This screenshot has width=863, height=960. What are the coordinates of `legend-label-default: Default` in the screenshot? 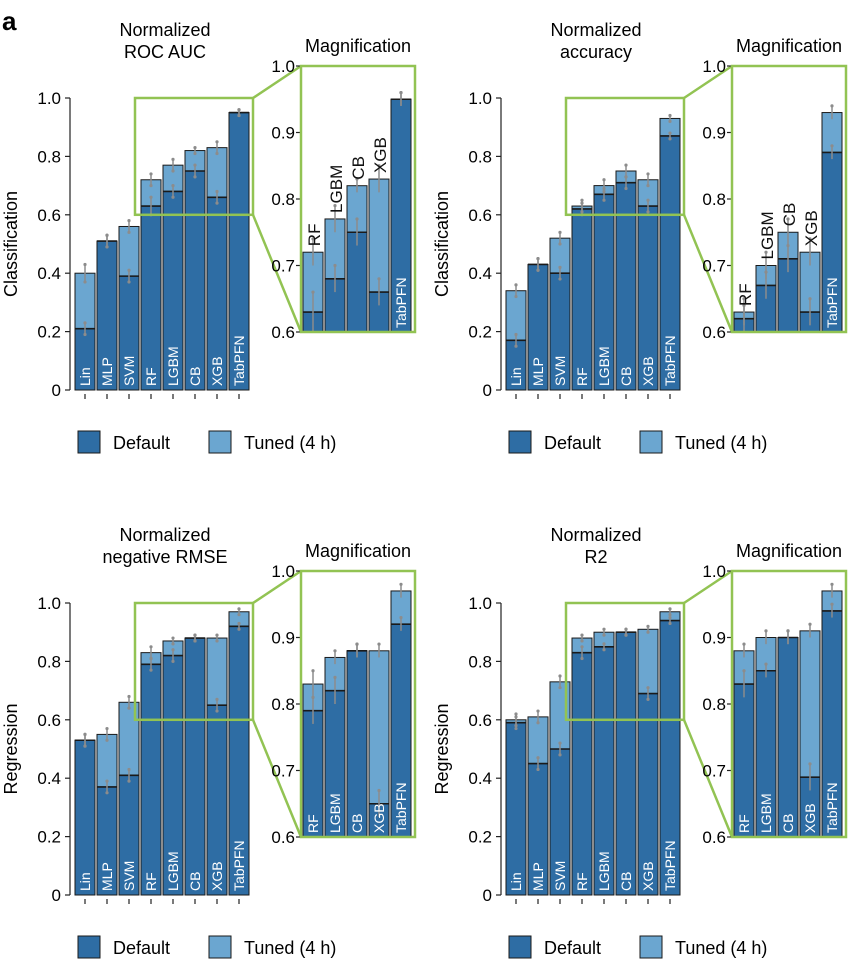 It's located at (572, 948).